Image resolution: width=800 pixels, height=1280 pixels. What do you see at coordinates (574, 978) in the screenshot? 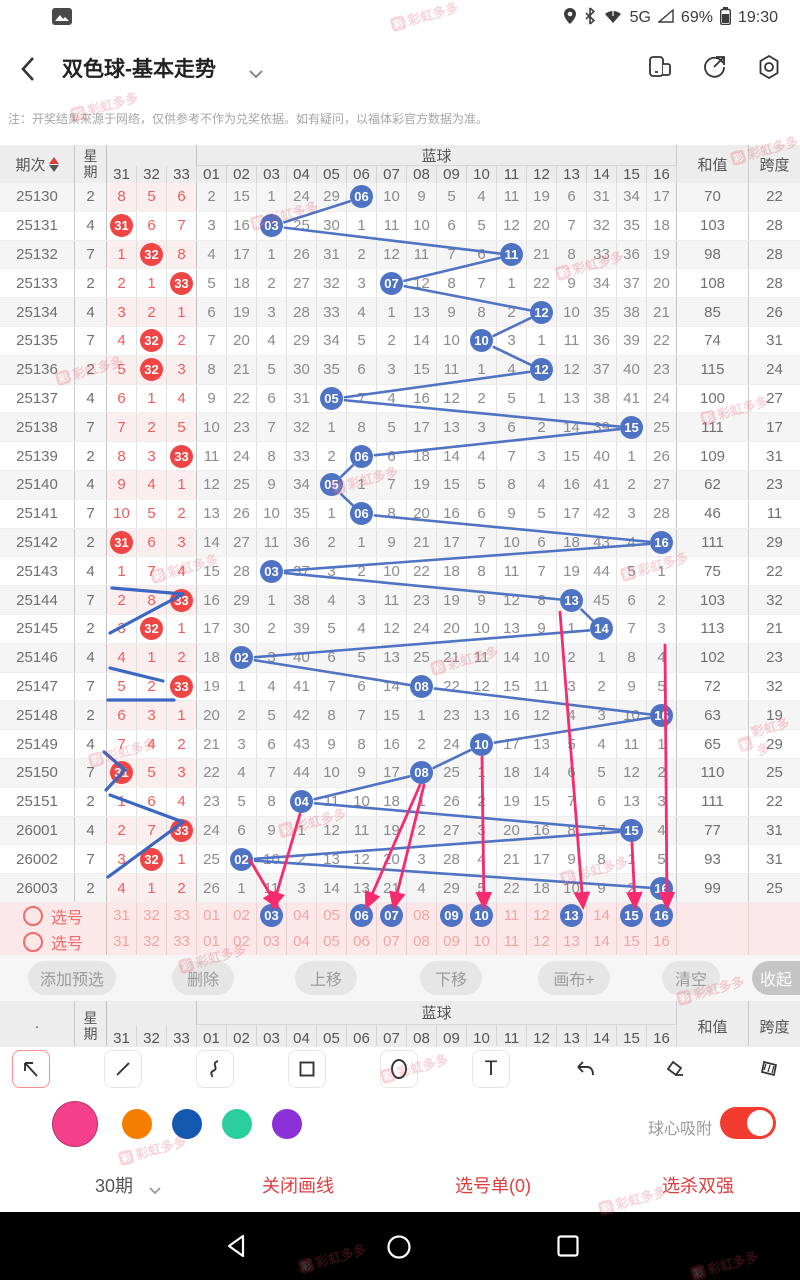
I see `canvas-button: 画布+` at bounding box center [574, 978].